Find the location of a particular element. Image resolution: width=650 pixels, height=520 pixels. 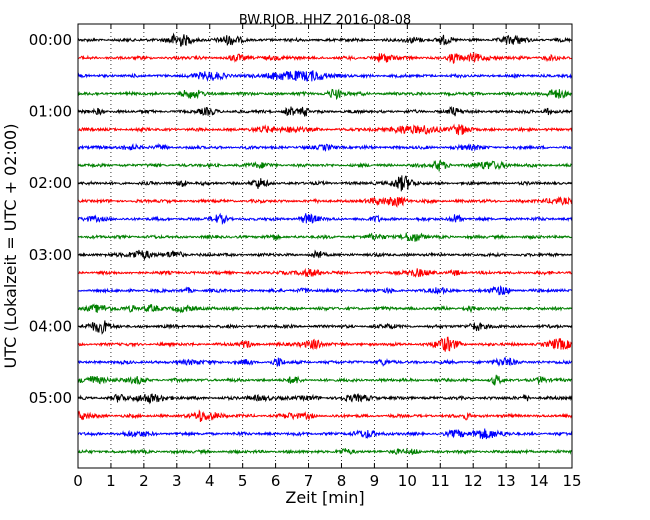

x-tick-label: 4 is located at coordinates (210, 481).